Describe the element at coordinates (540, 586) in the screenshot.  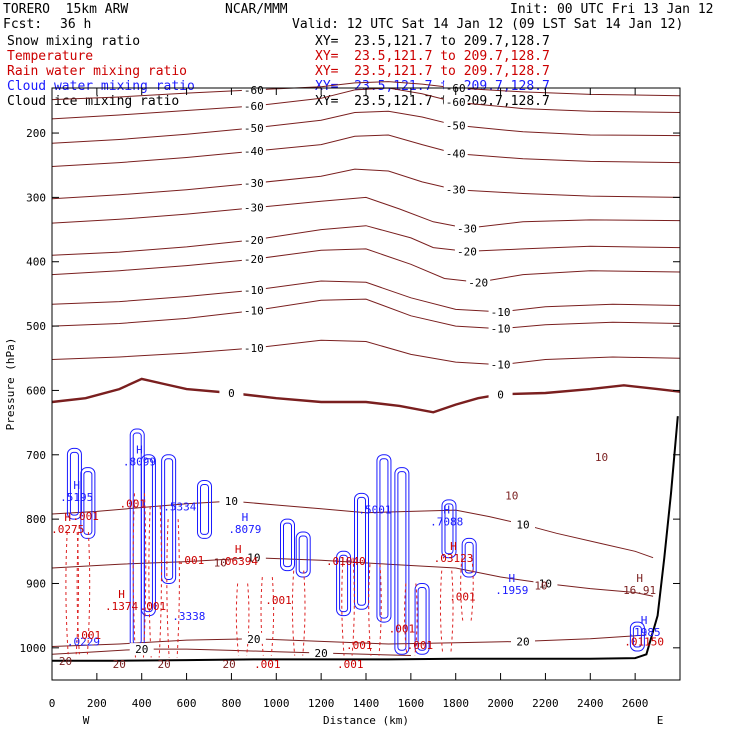
I see `max-marker-value-36: 10` at that location.